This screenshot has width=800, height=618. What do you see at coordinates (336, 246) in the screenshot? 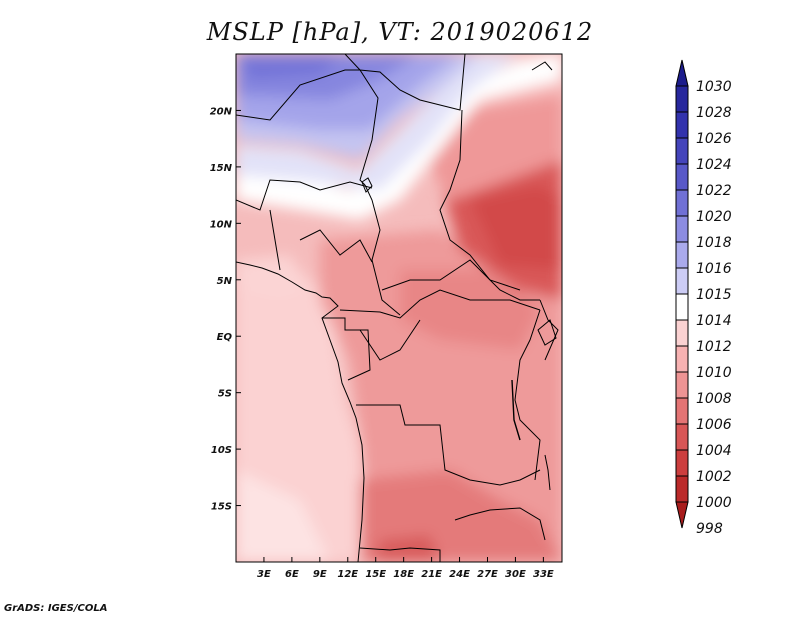
I see `nigeria-border` at bounding box center [336, 246].